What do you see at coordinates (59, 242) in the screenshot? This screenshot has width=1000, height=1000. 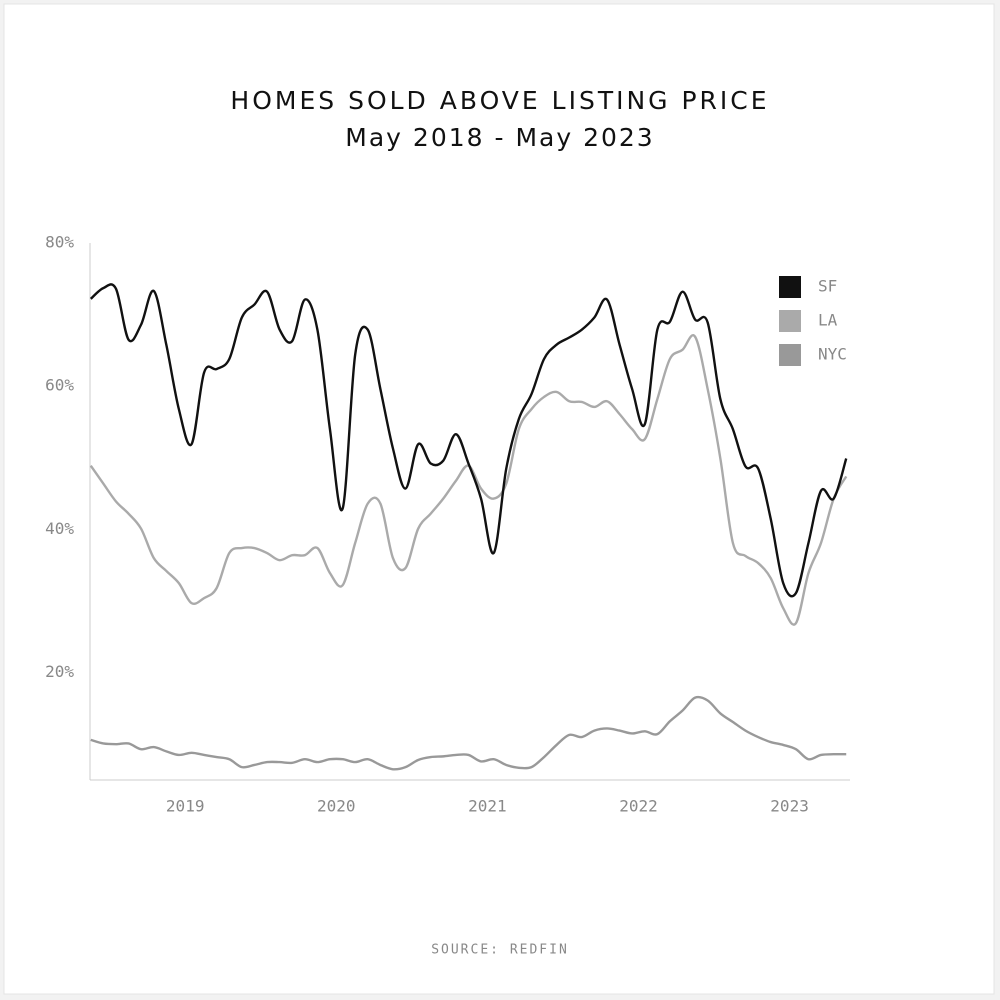 I see `y-tick-label: 80%` at bounding box center [59, 242].